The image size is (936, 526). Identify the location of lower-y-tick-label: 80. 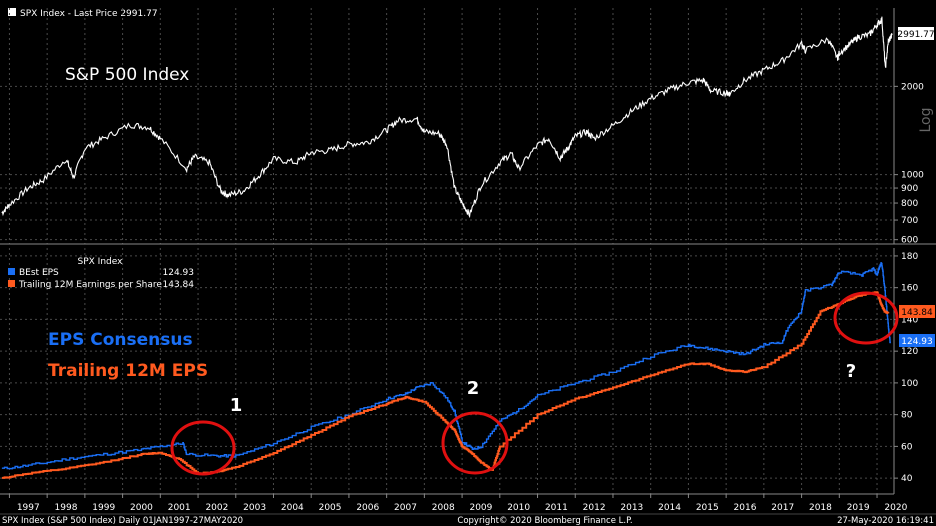
(907, 416).